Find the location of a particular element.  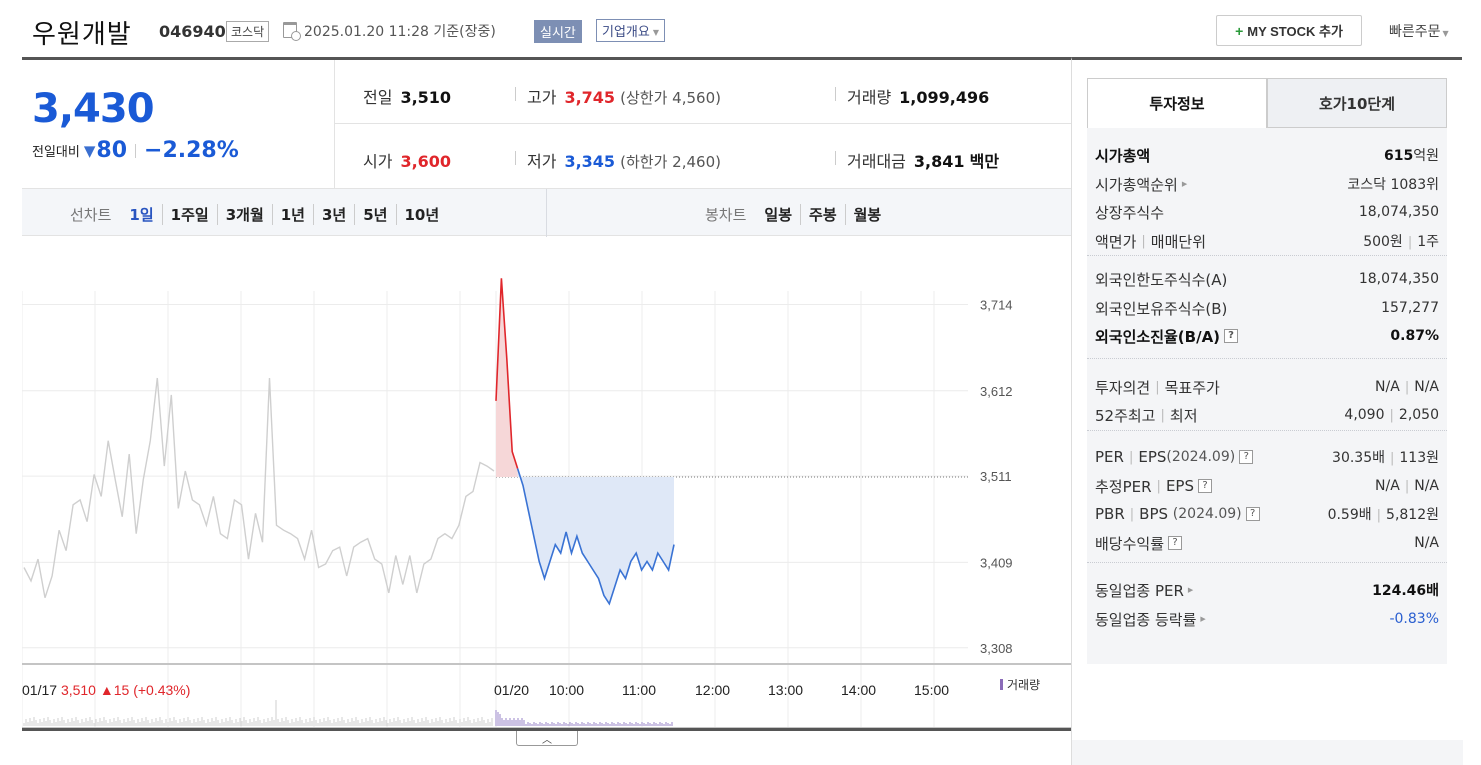

pbr-bps-year: (2024.09) is located at coordinates (1207, 514).